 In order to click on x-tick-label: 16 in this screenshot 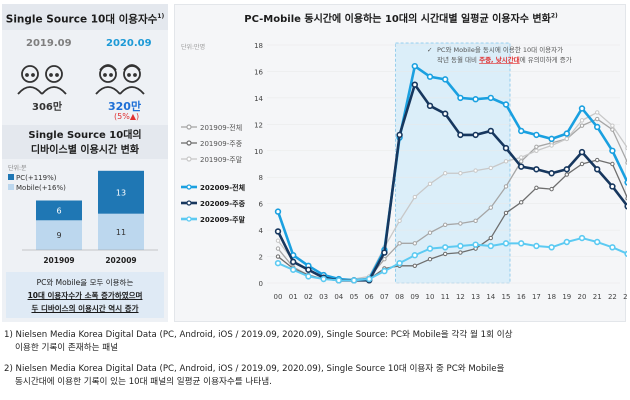, I will do `click(521, 297)`.